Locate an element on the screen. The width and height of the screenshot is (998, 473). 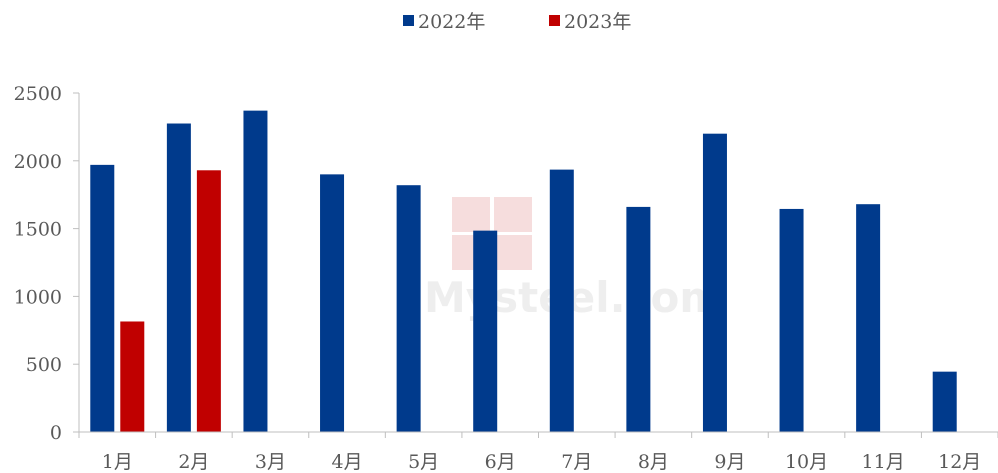
legend-label-1: 2023年 is located at coordinates (597, 22).